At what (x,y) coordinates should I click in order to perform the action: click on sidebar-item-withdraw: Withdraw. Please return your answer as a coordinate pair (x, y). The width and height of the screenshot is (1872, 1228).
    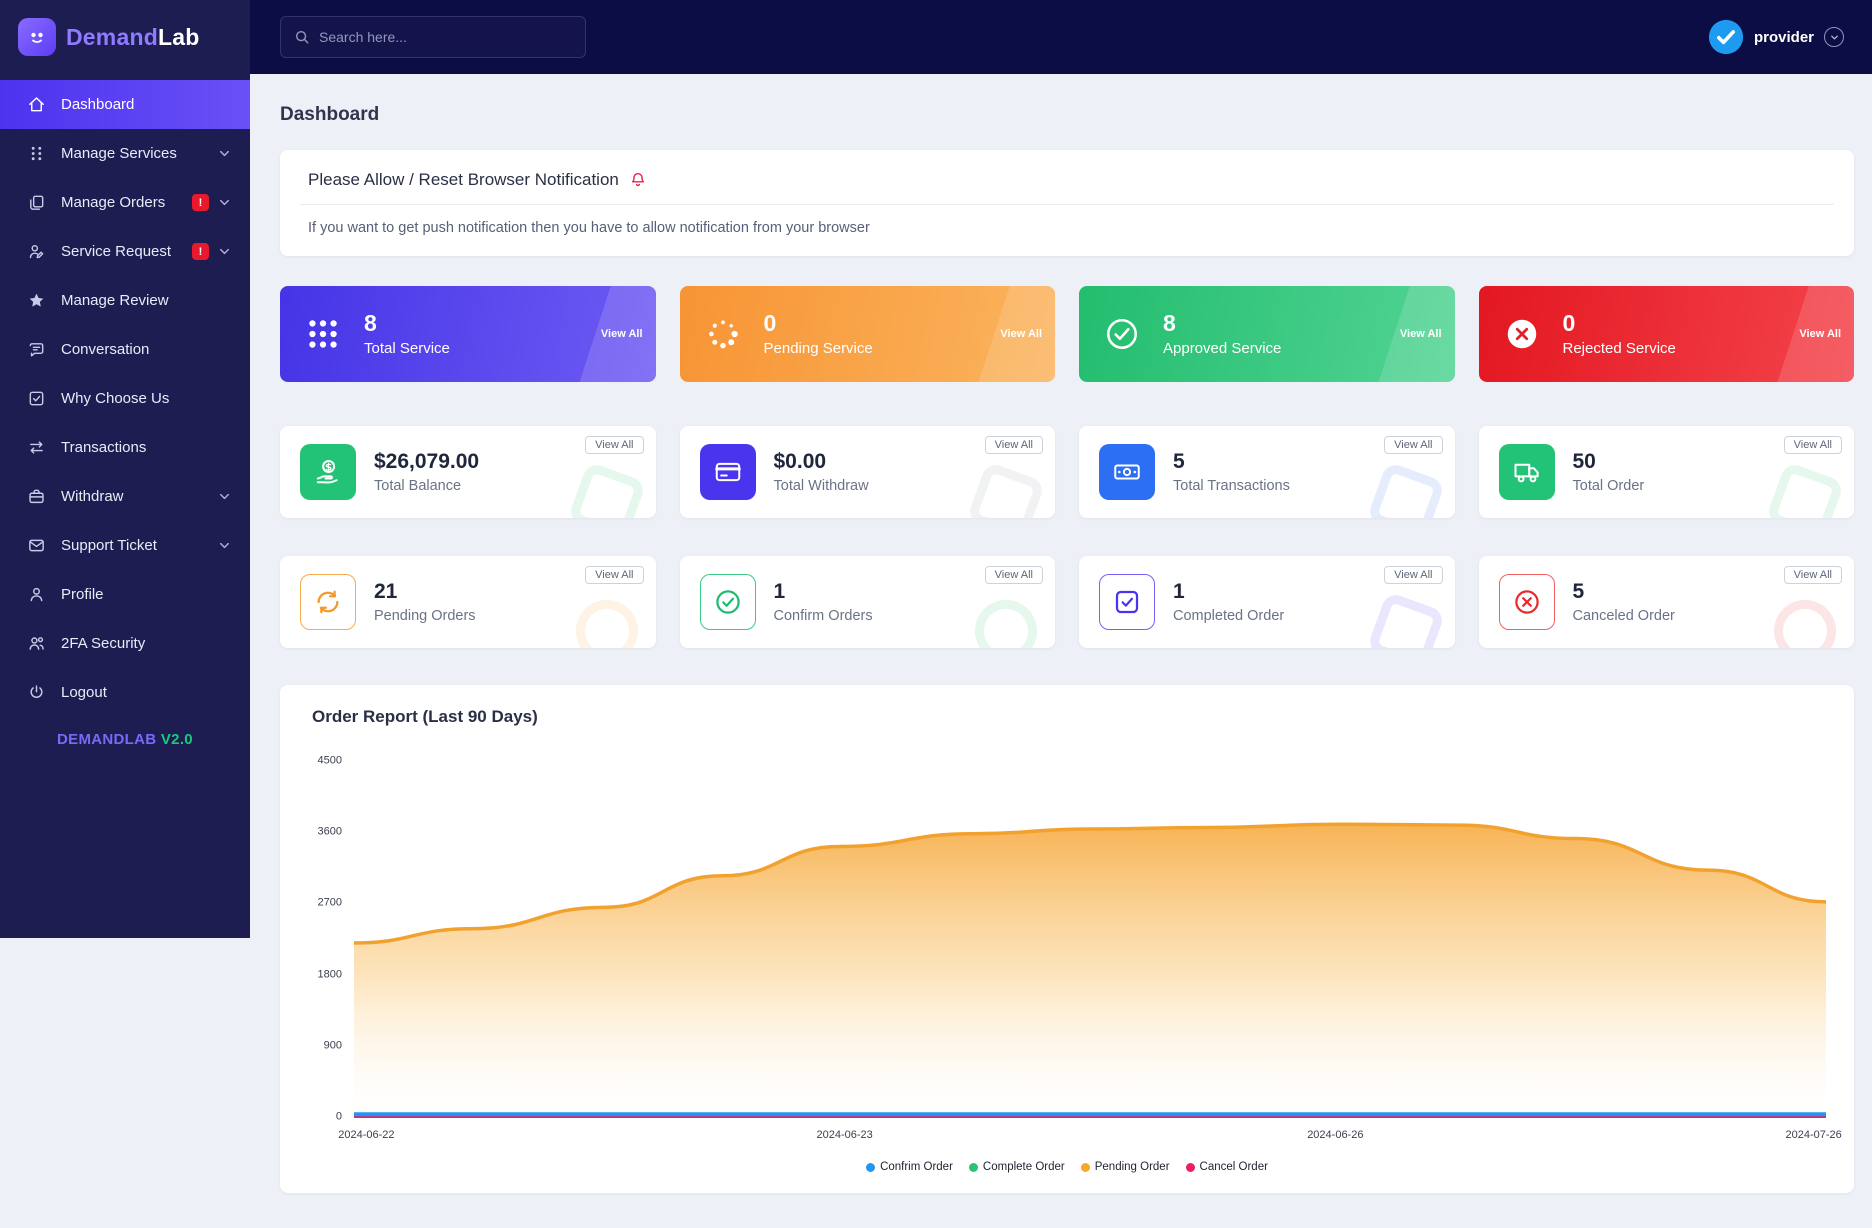
    Looking at the image, I should click on (125, 496).